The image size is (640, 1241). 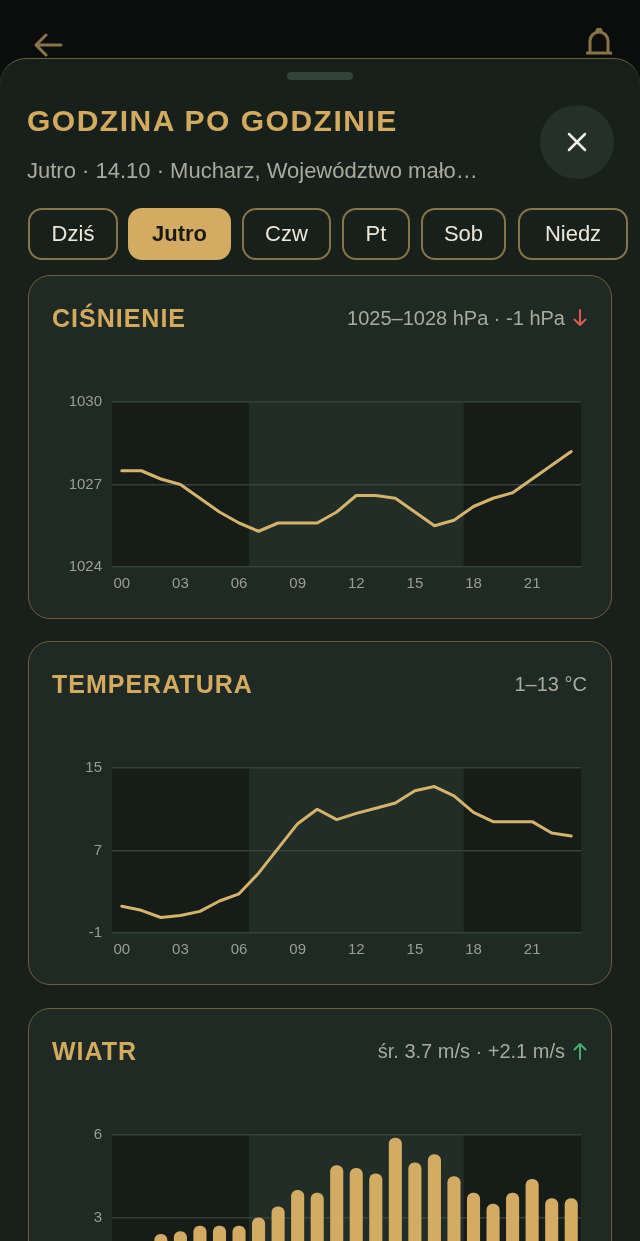 I want to click on y-tick-label: 15, so click(x=93, y=767).